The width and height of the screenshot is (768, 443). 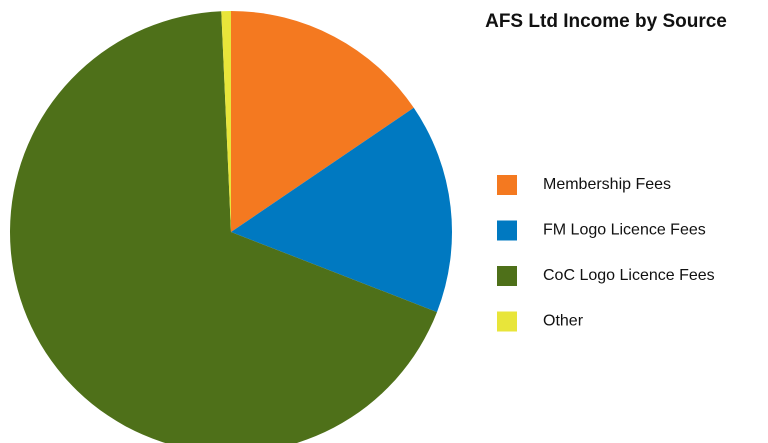 I want to click on legend-label: Membership Fees, so click(x=607, y=184).